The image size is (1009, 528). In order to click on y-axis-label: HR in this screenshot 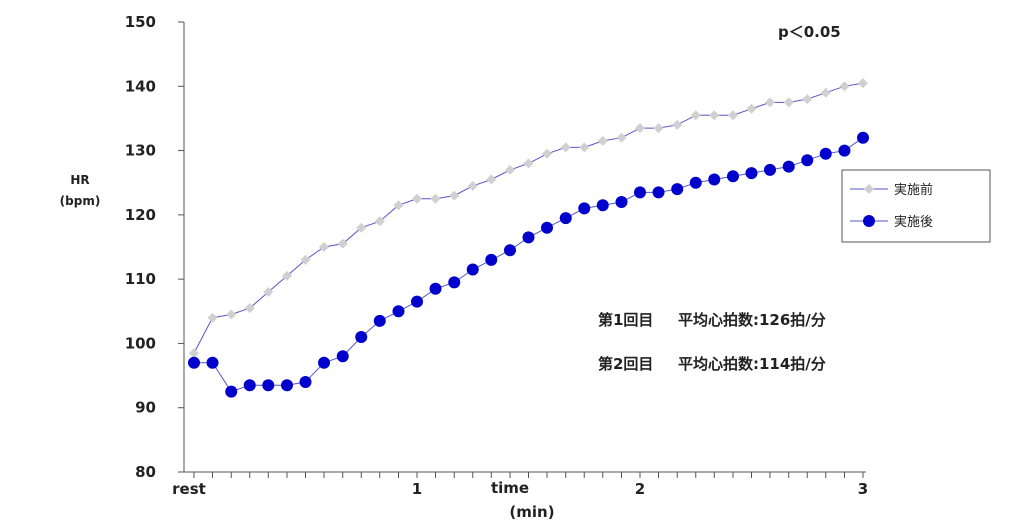, I will do `click(79, 180)`.